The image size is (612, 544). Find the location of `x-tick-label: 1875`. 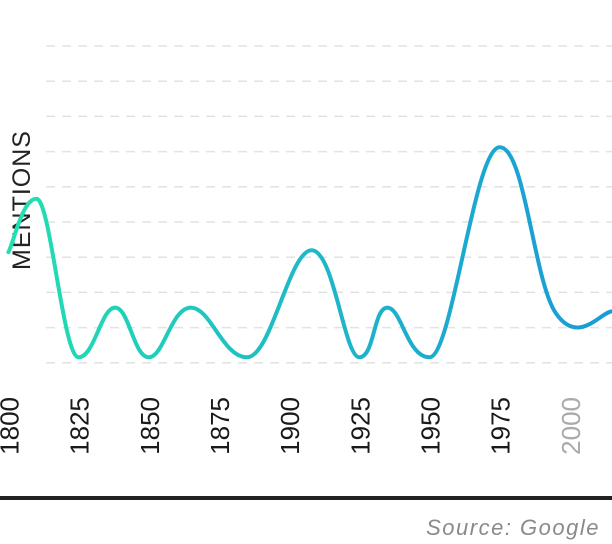

x-tick-label: 1875 is located at coordinates (220, 426).